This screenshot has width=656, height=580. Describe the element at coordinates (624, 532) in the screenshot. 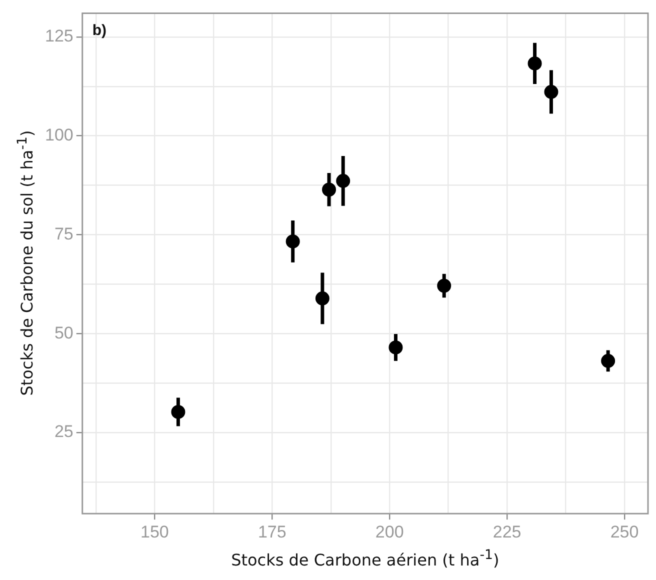

I see `x-tick-label: 250` at that location.